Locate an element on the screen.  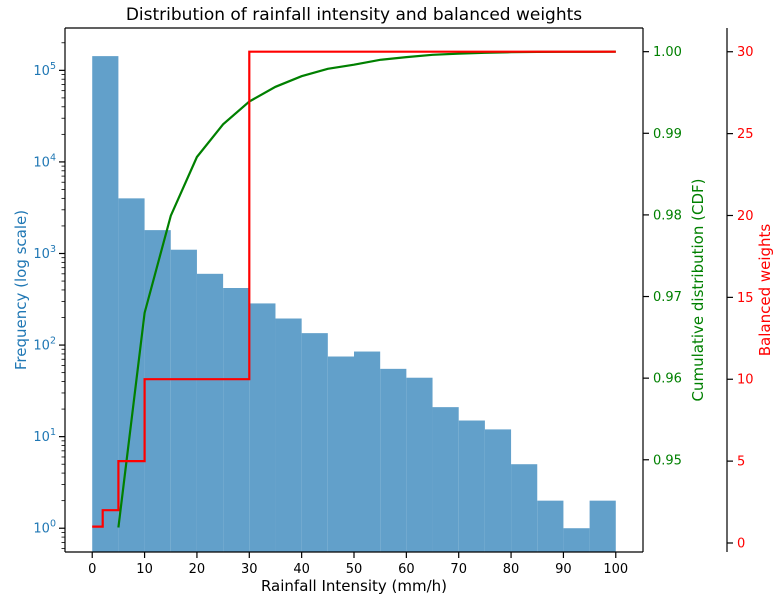
tick-label: 90 is located at coordinates (563, 569).